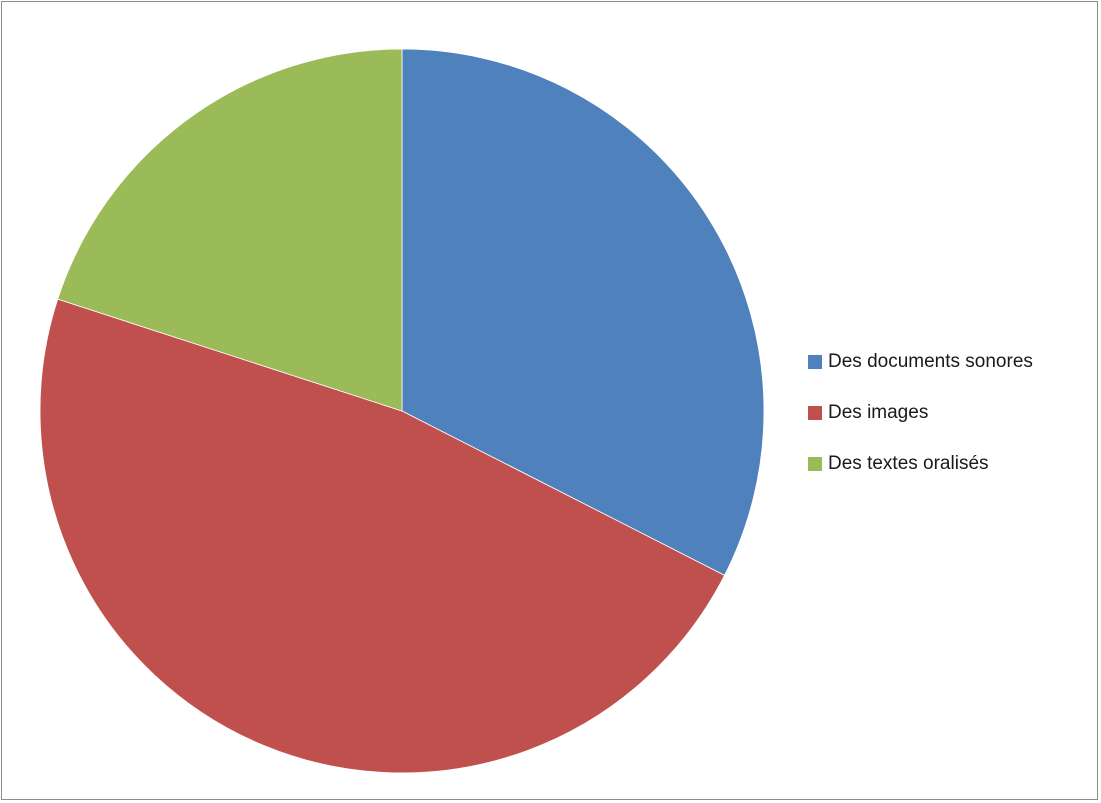 This screenshot has width=1101, height=803. I want to click on legend-label: Des documents sonores, so click(930, 362).